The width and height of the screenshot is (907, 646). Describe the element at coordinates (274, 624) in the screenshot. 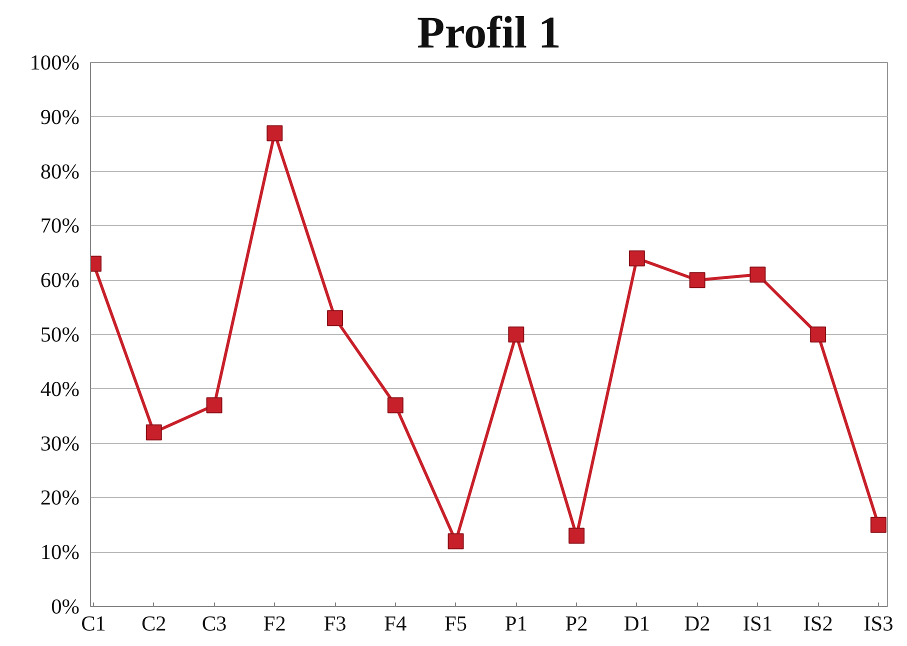

I see `x-tick-label: F2` at that location.